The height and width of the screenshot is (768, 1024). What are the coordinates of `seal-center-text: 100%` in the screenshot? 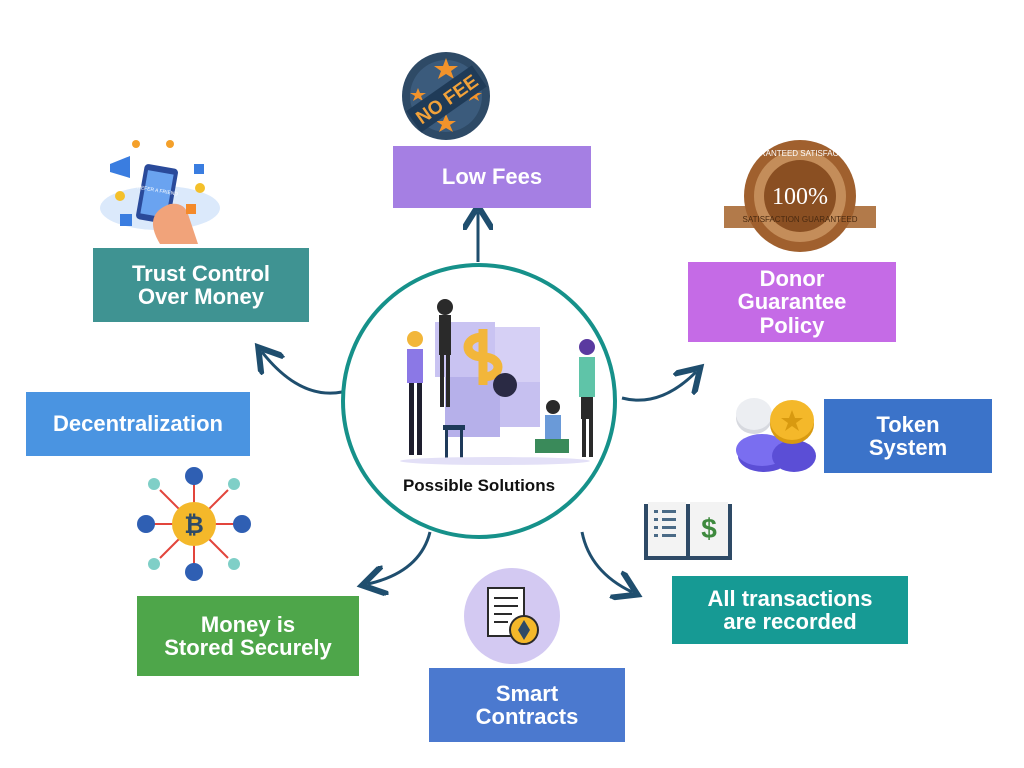 It's located at (800, 197).